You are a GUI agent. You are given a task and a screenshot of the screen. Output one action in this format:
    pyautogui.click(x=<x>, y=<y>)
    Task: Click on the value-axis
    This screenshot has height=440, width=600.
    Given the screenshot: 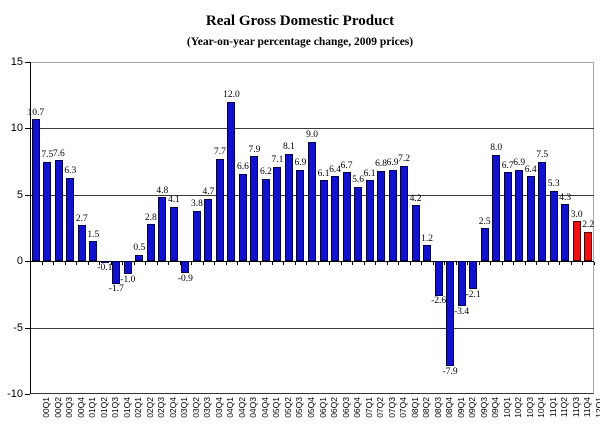 What is the action you would take?
    pyautogui.click(x=30, y=228)
    